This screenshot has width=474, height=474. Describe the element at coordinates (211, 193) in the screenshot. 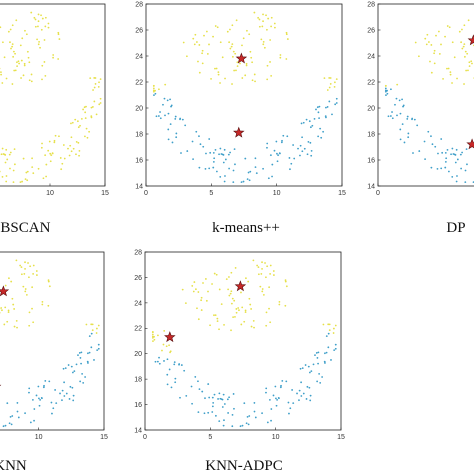

I see `x-tick-label: 5` at that location.